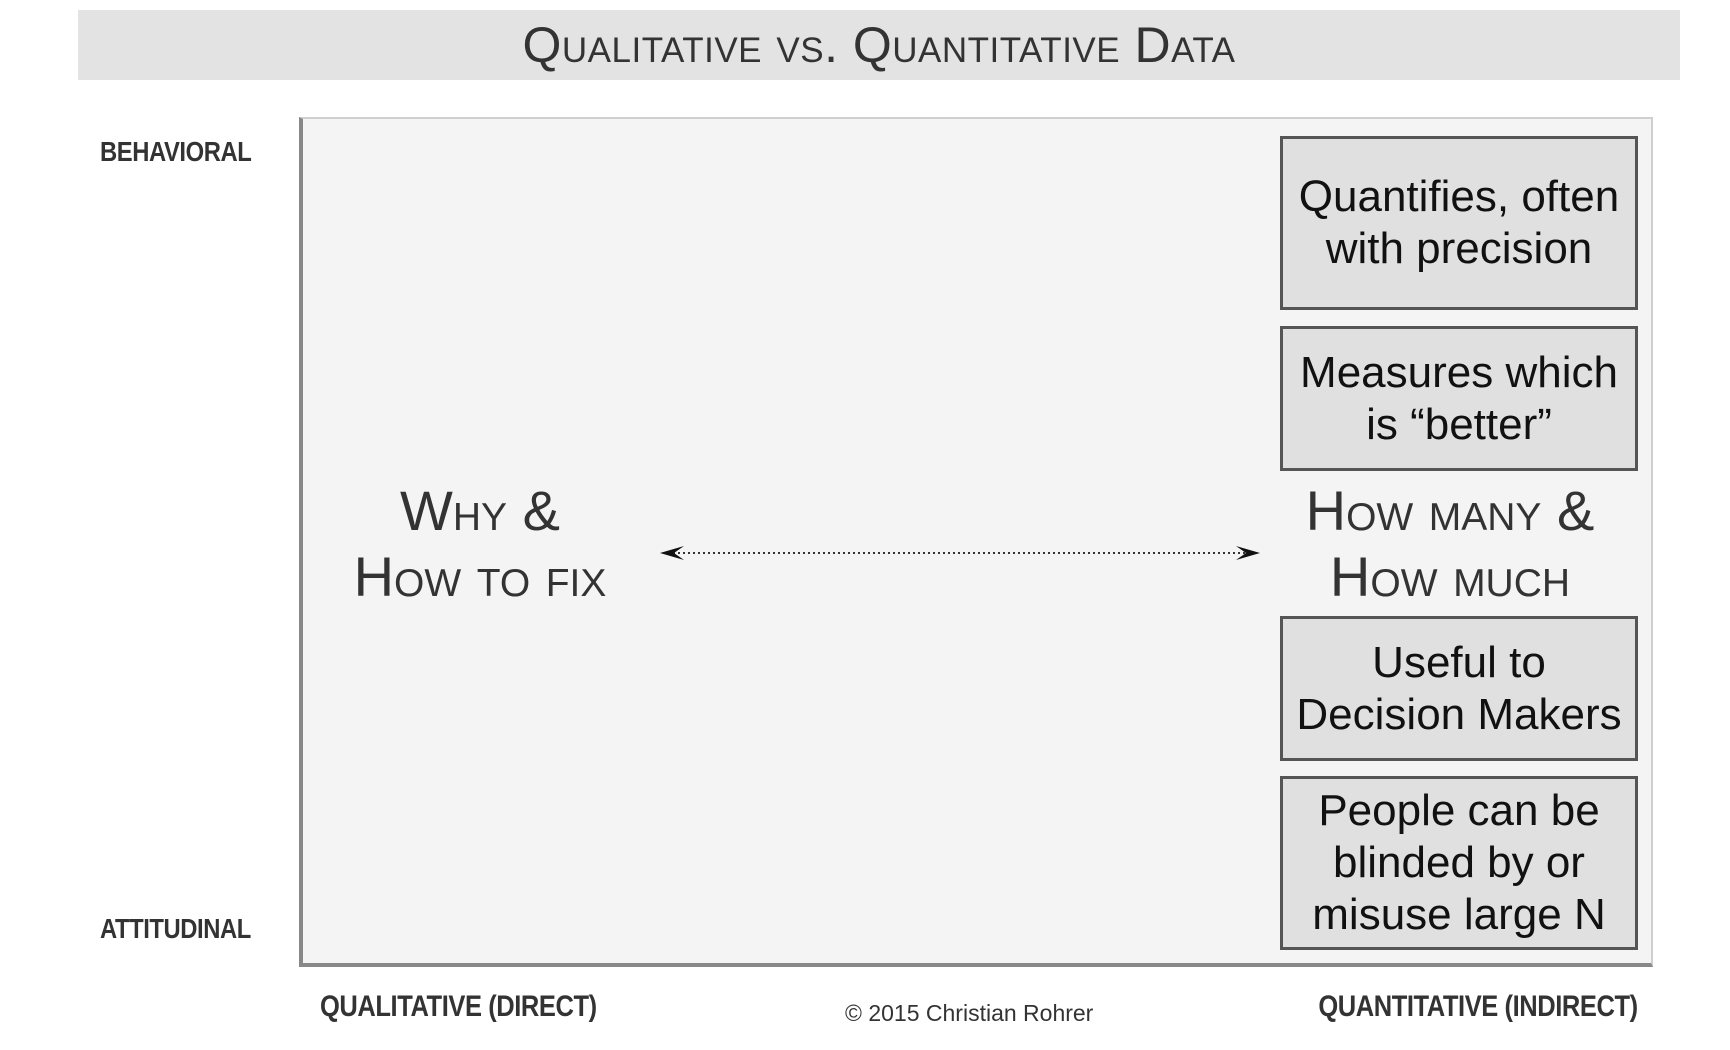  I want to click on qualitative-question-line-2: How to fix, so click(480, 576).